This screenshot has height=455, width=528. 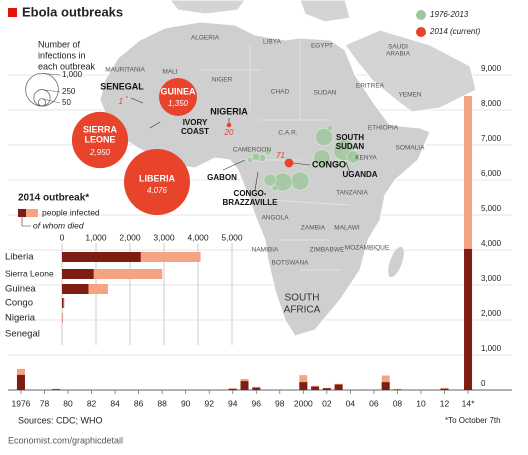 I want to click on outbreak-value-label: 1, so click(x=121, y=101).